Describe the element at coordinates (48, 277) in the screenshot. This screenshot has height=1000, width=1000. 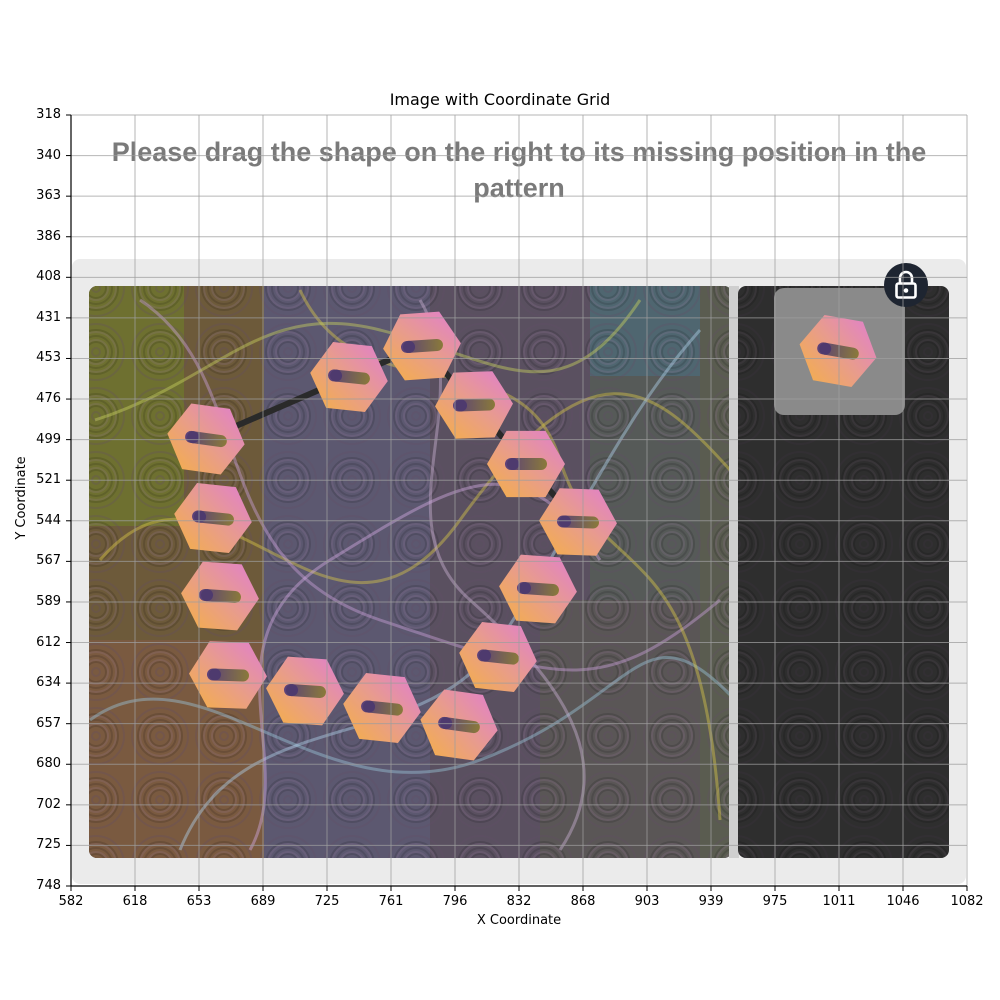
I see `y-tick-label: 408` at that location.